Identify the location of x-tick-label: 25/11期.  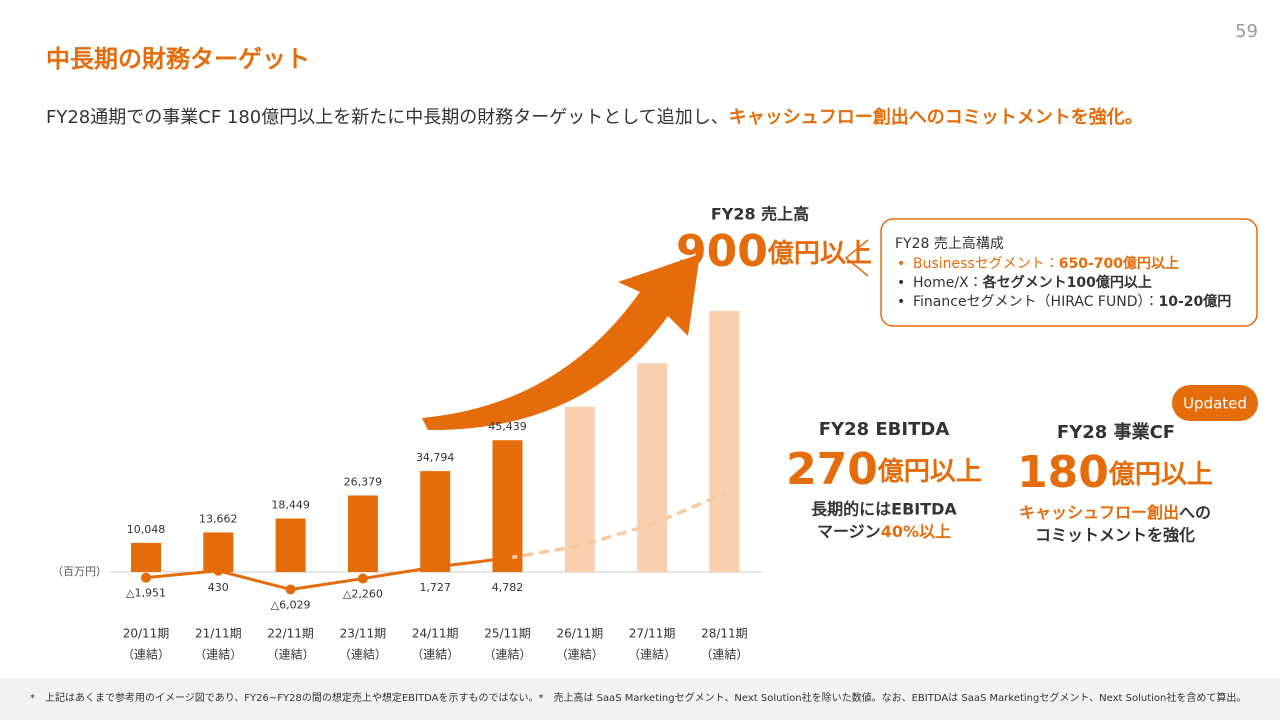
(507, 634).